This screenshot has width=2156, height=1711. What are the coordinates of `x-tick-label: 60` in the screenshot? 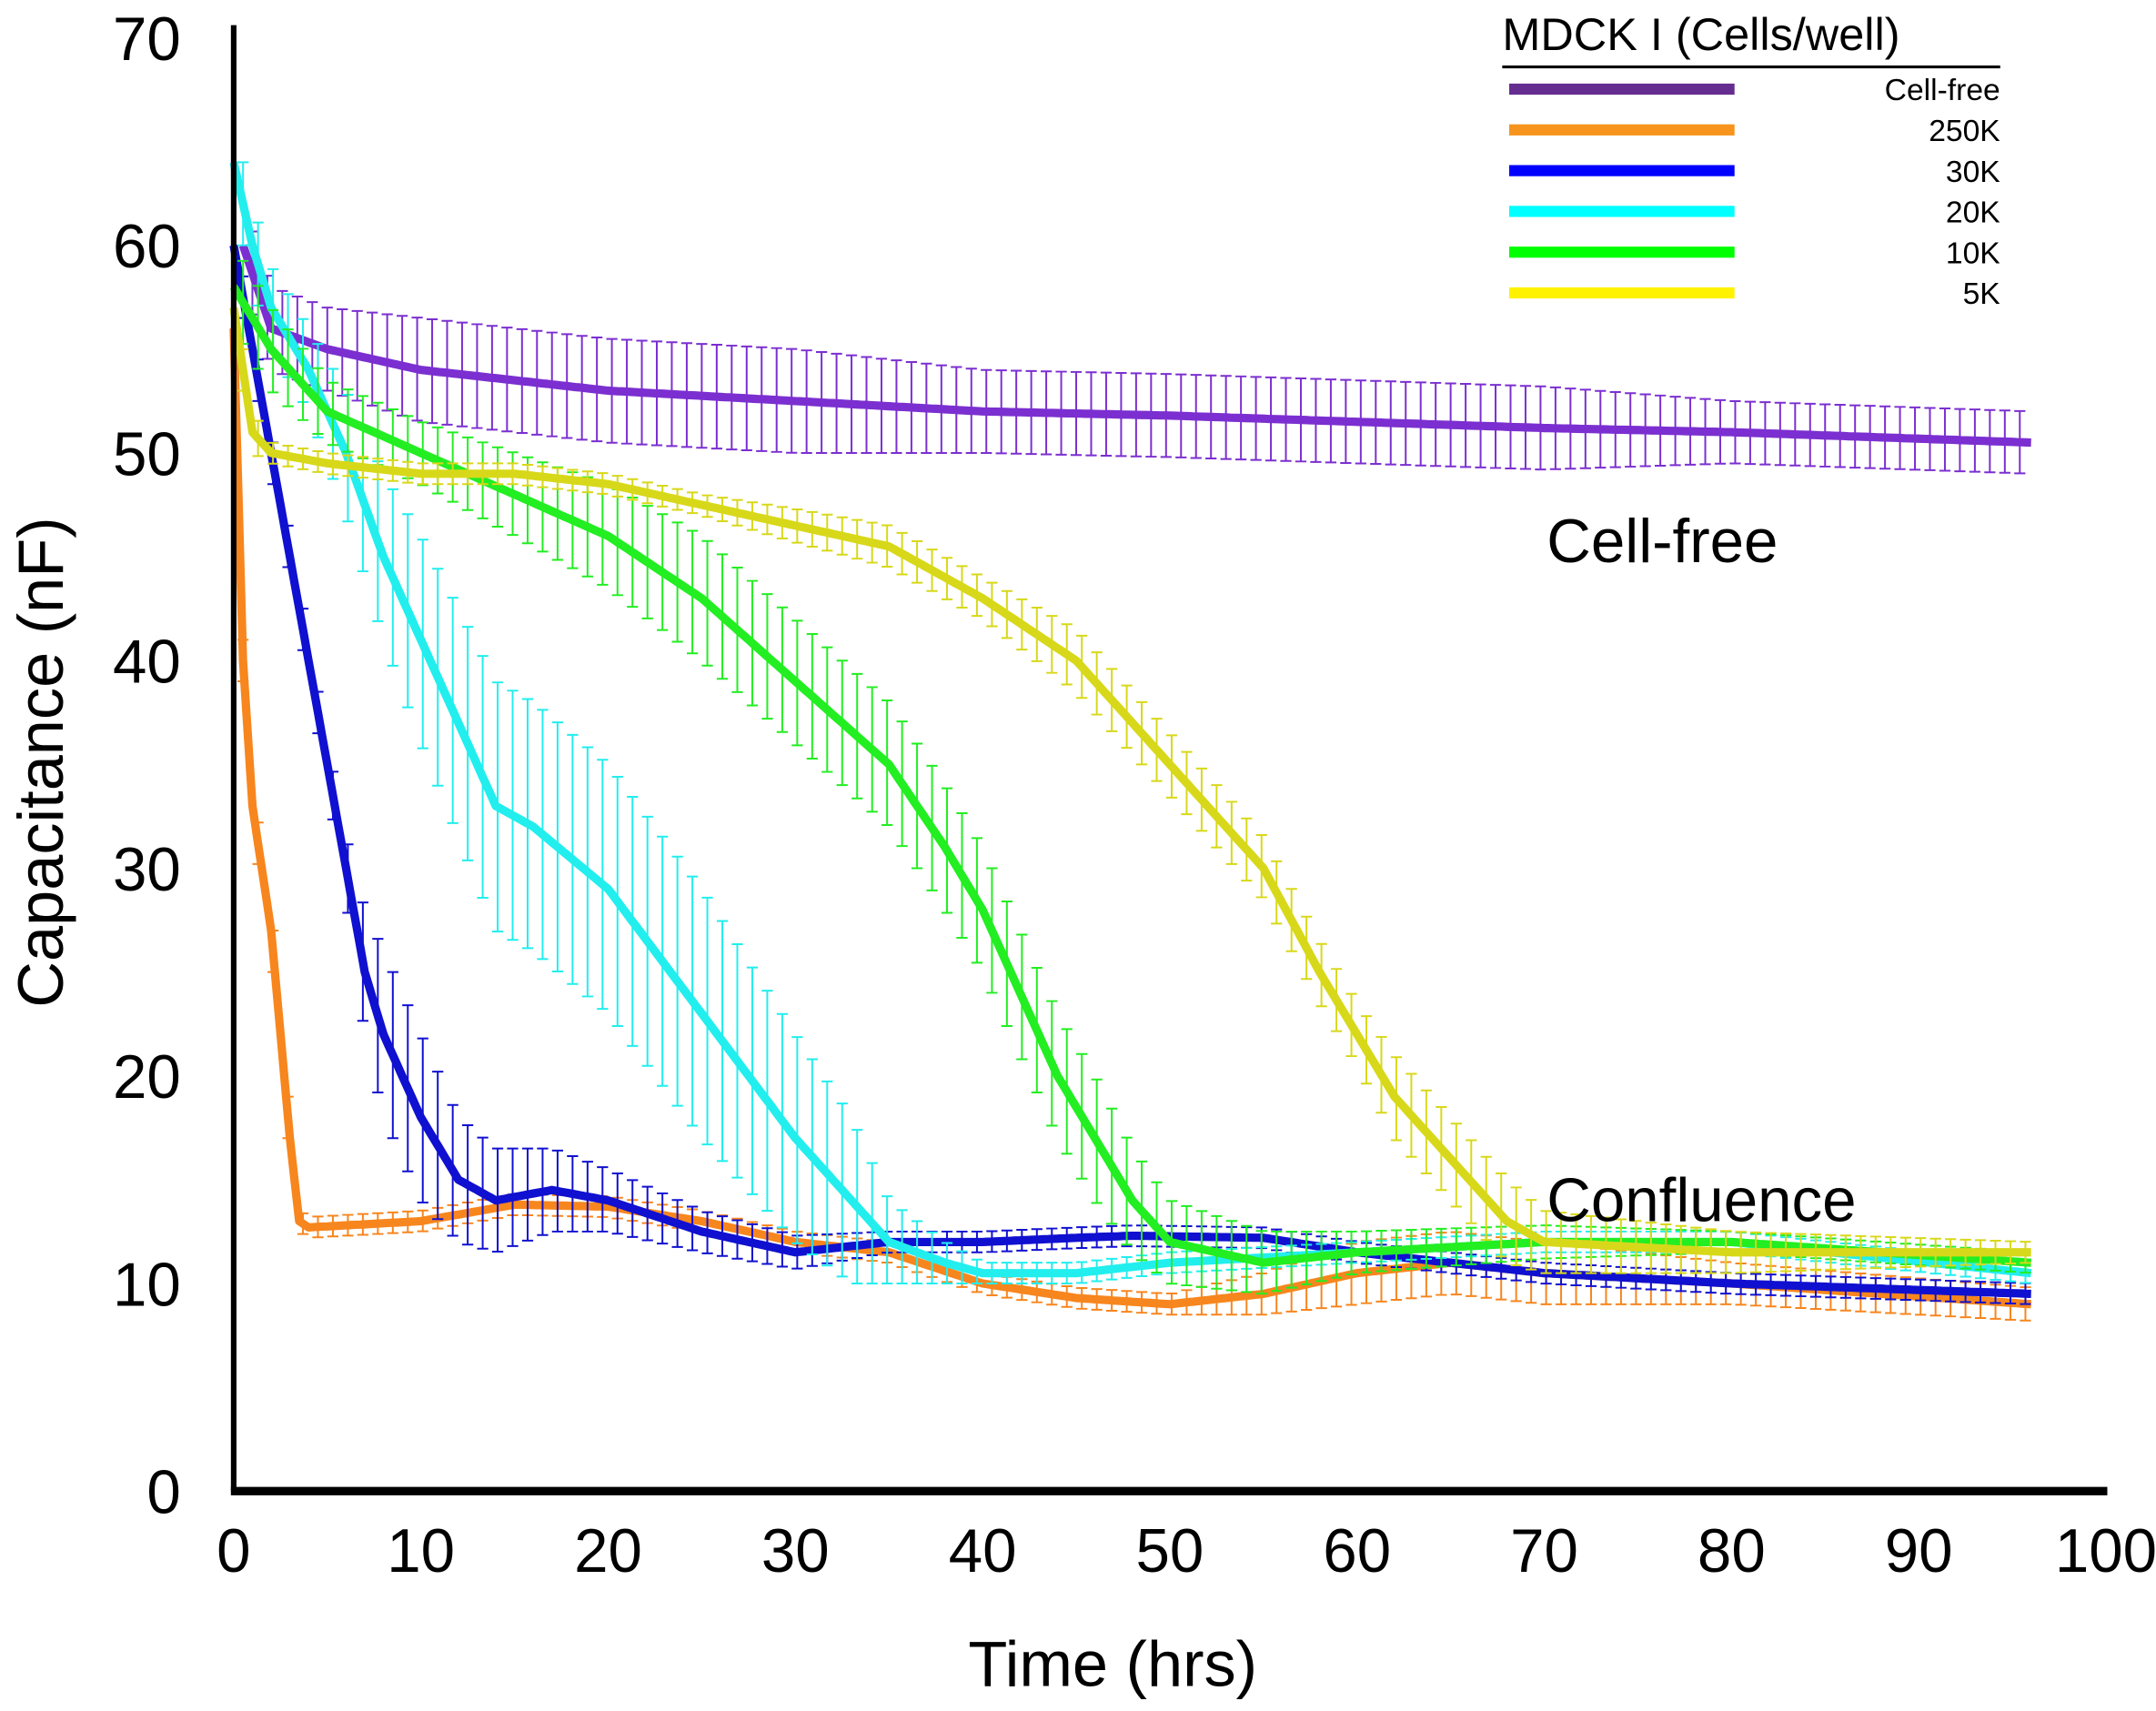 It's located at (1357, 1551).